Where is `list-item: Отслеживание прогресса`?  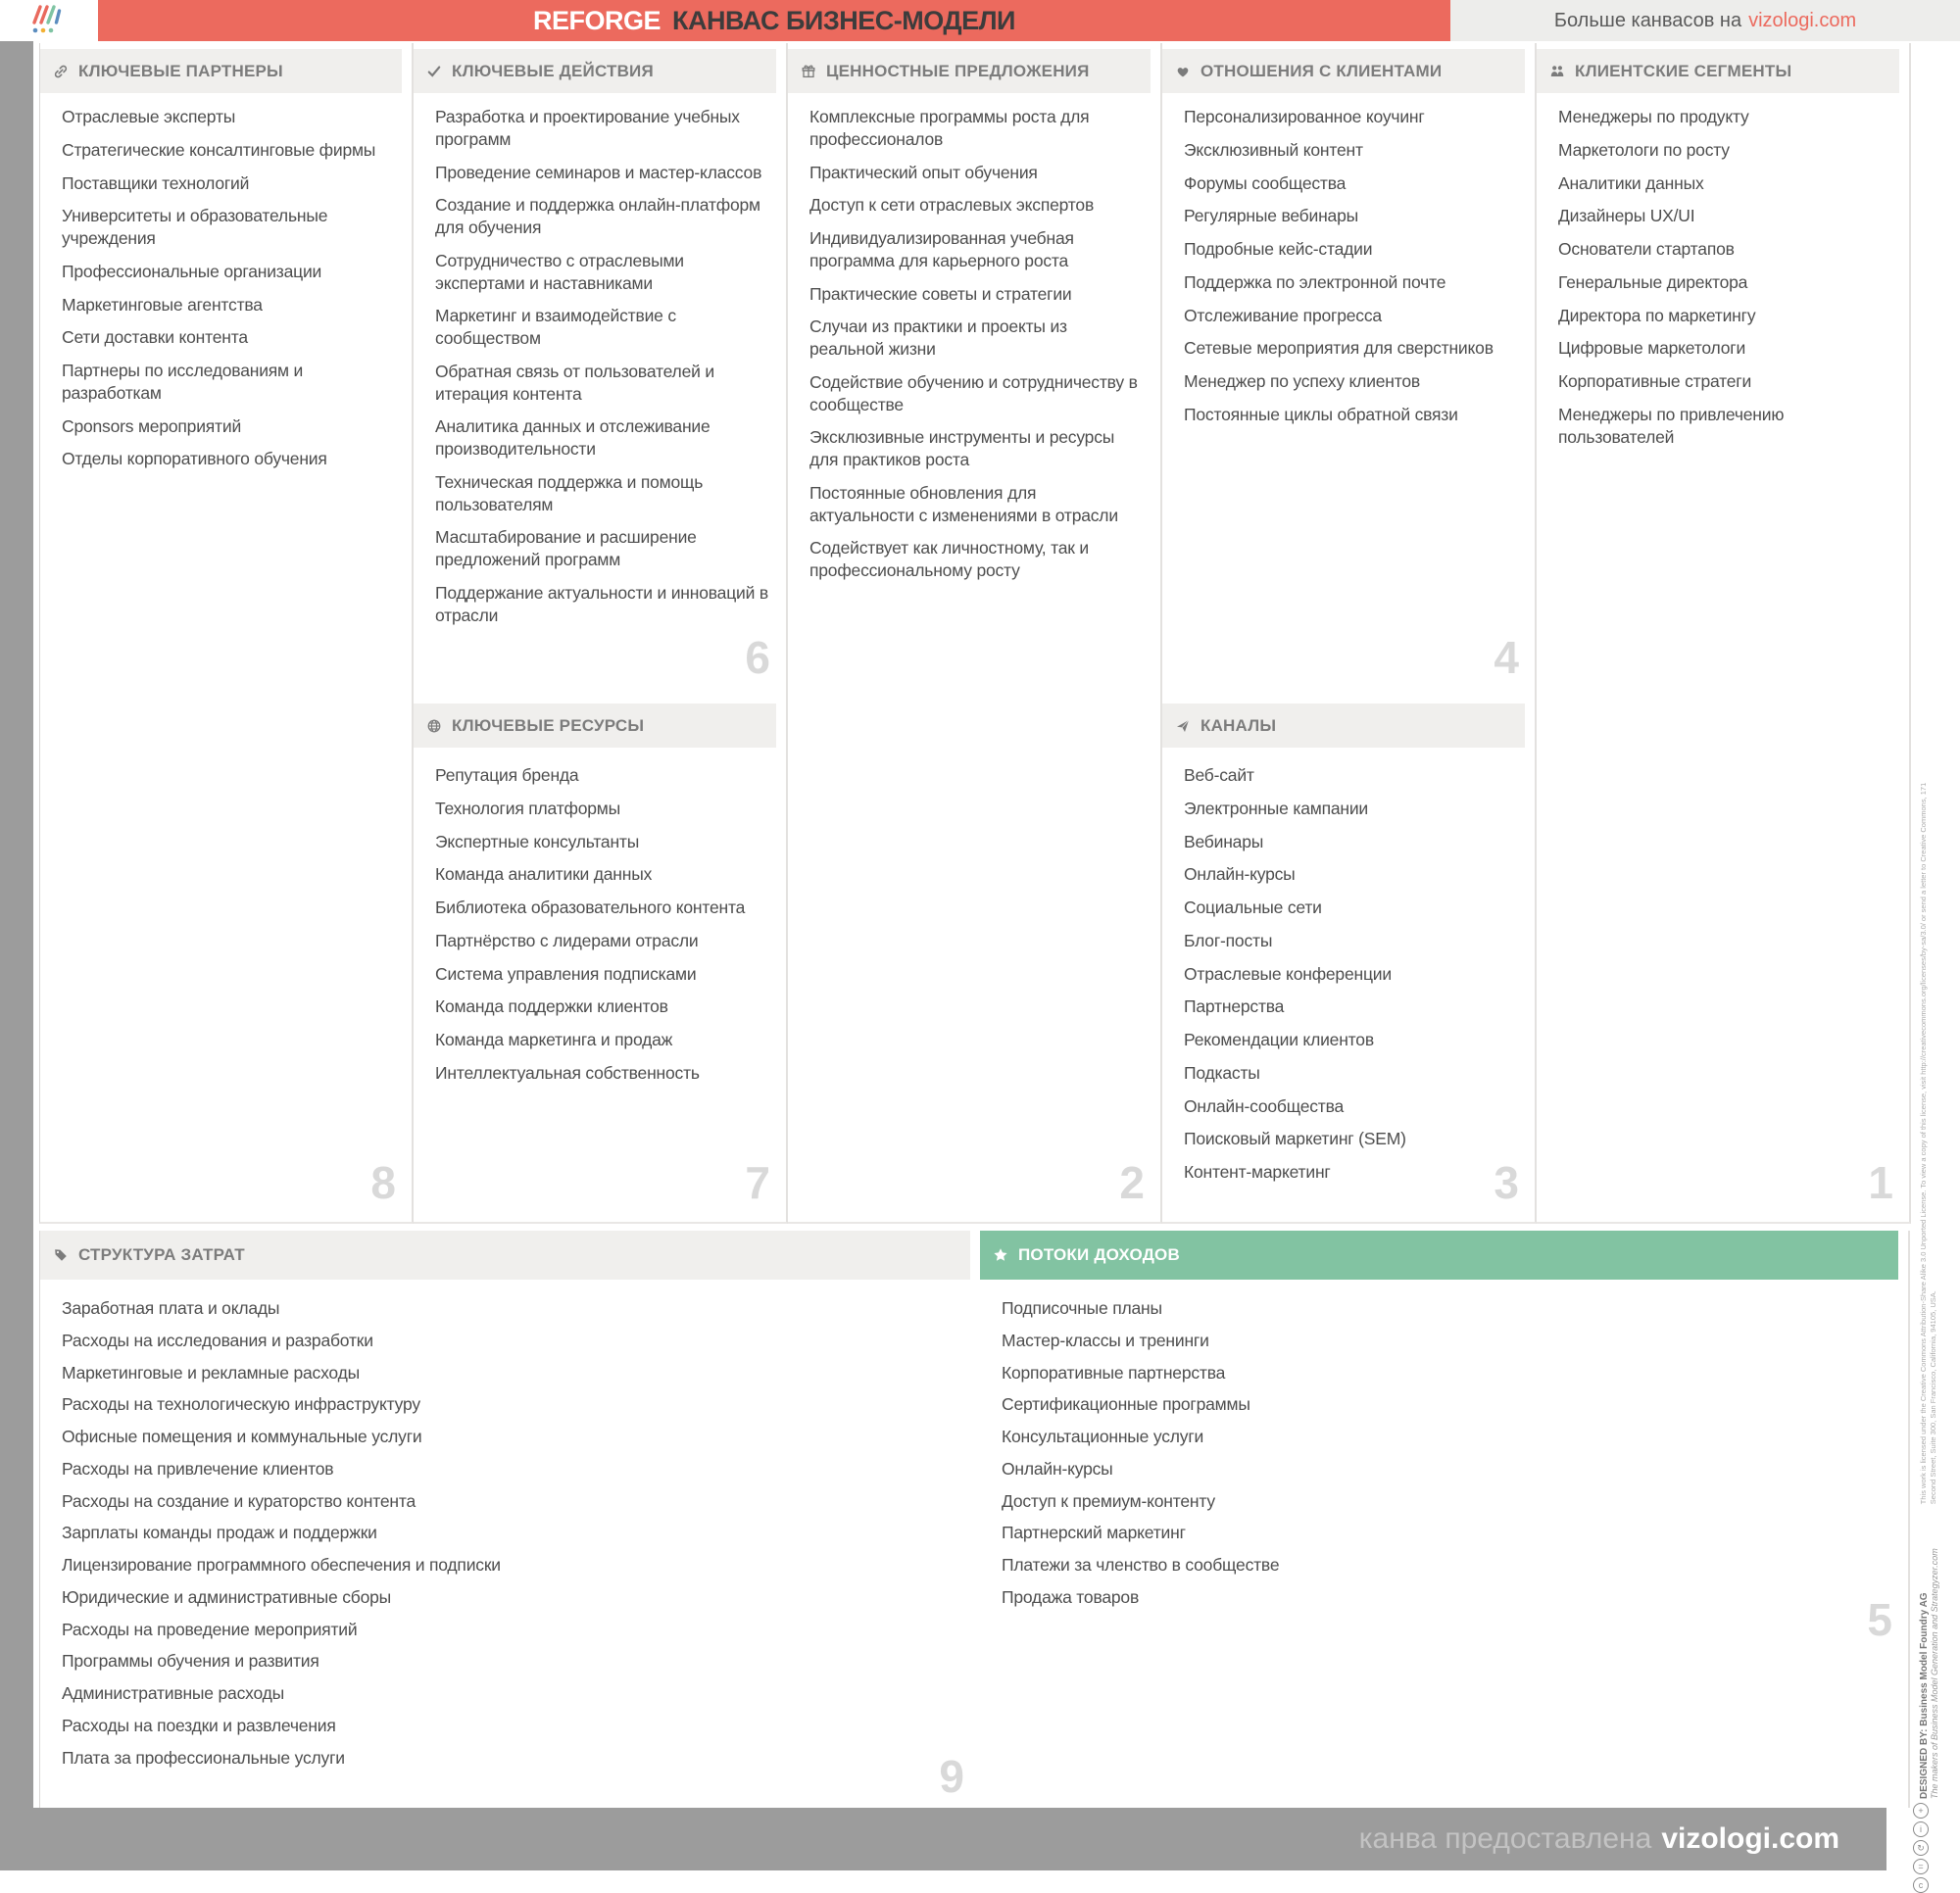
list-item: Отслеживание прогресса is located at coordinates (1283, 315).